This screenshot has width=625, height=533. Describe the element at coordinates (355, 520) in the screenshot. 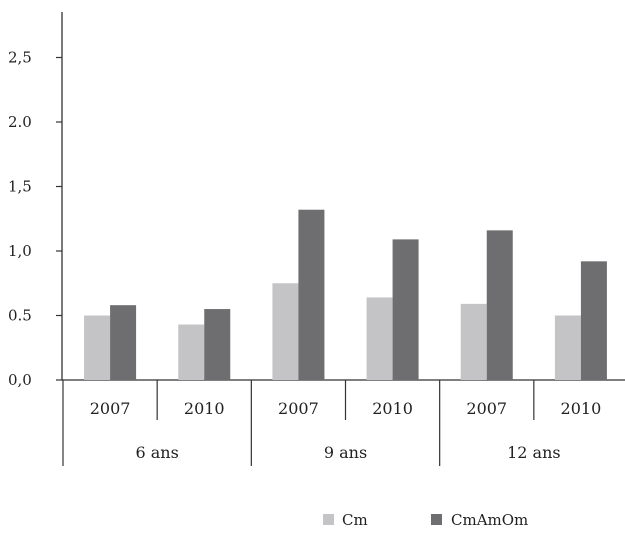

I see `legend-label-Cm: Cm` at that location.